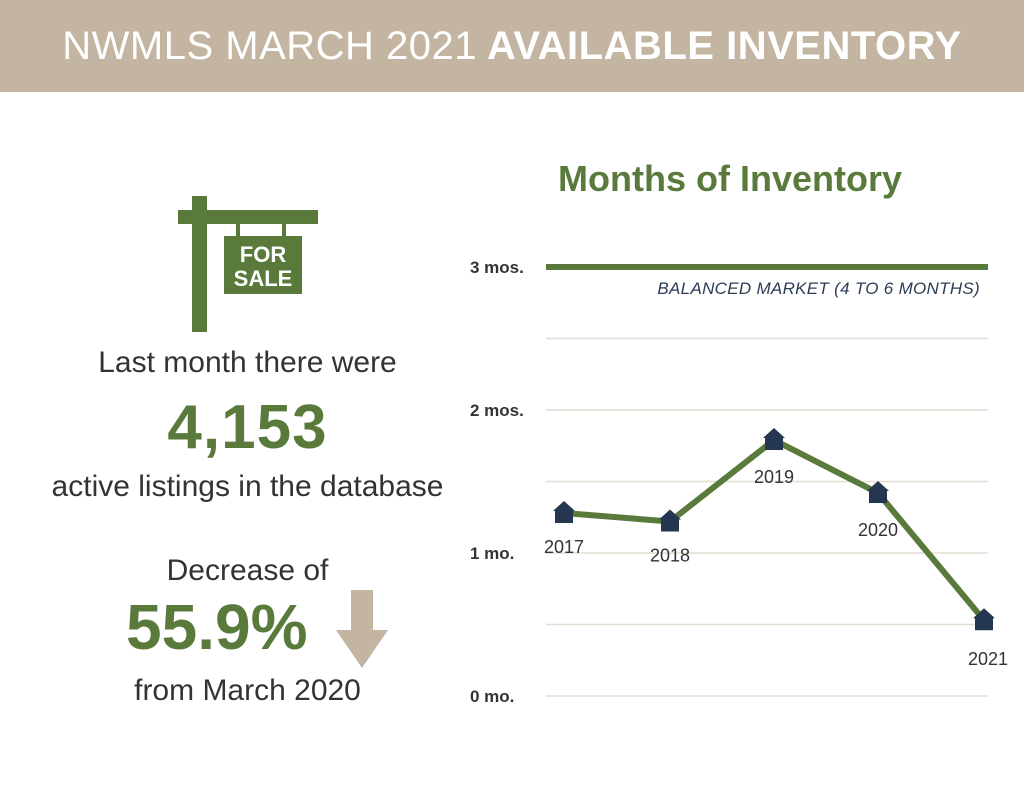 Image resolution: width=1024 pixels, height=791 pixels. Describe the element at coordinates (818, 288) in the screenshot. I see `reference-line-label: BALANCED MARKET (4 TO 6 MONTHS)` at that location.